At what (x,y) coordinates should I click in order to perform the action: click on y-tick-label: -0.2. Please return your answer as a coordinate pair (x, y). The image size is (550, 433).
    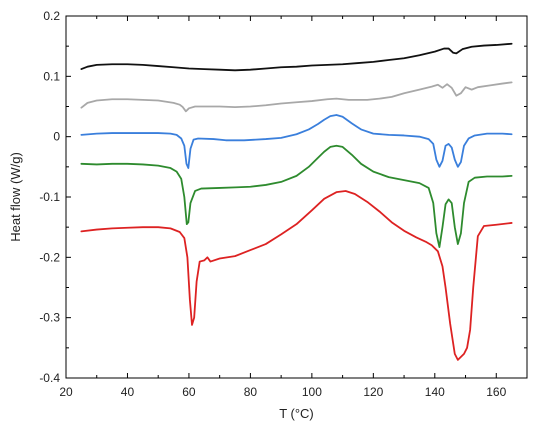
    Looking at the image, I should click on (49, 257).